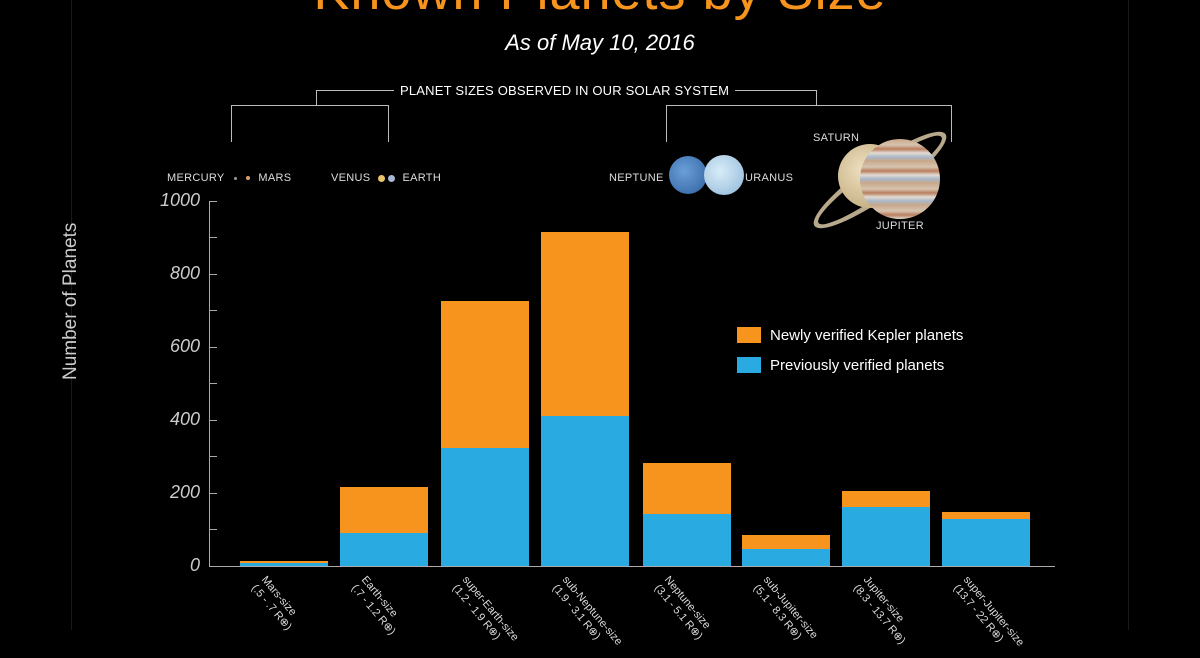 The width and height of the screenshot is (1200, 658). What do you see at coordinates (386, 178) in the screenshot?
I see `venus-earth-group: VENUS EARTH` at bounding box center [386, 178].